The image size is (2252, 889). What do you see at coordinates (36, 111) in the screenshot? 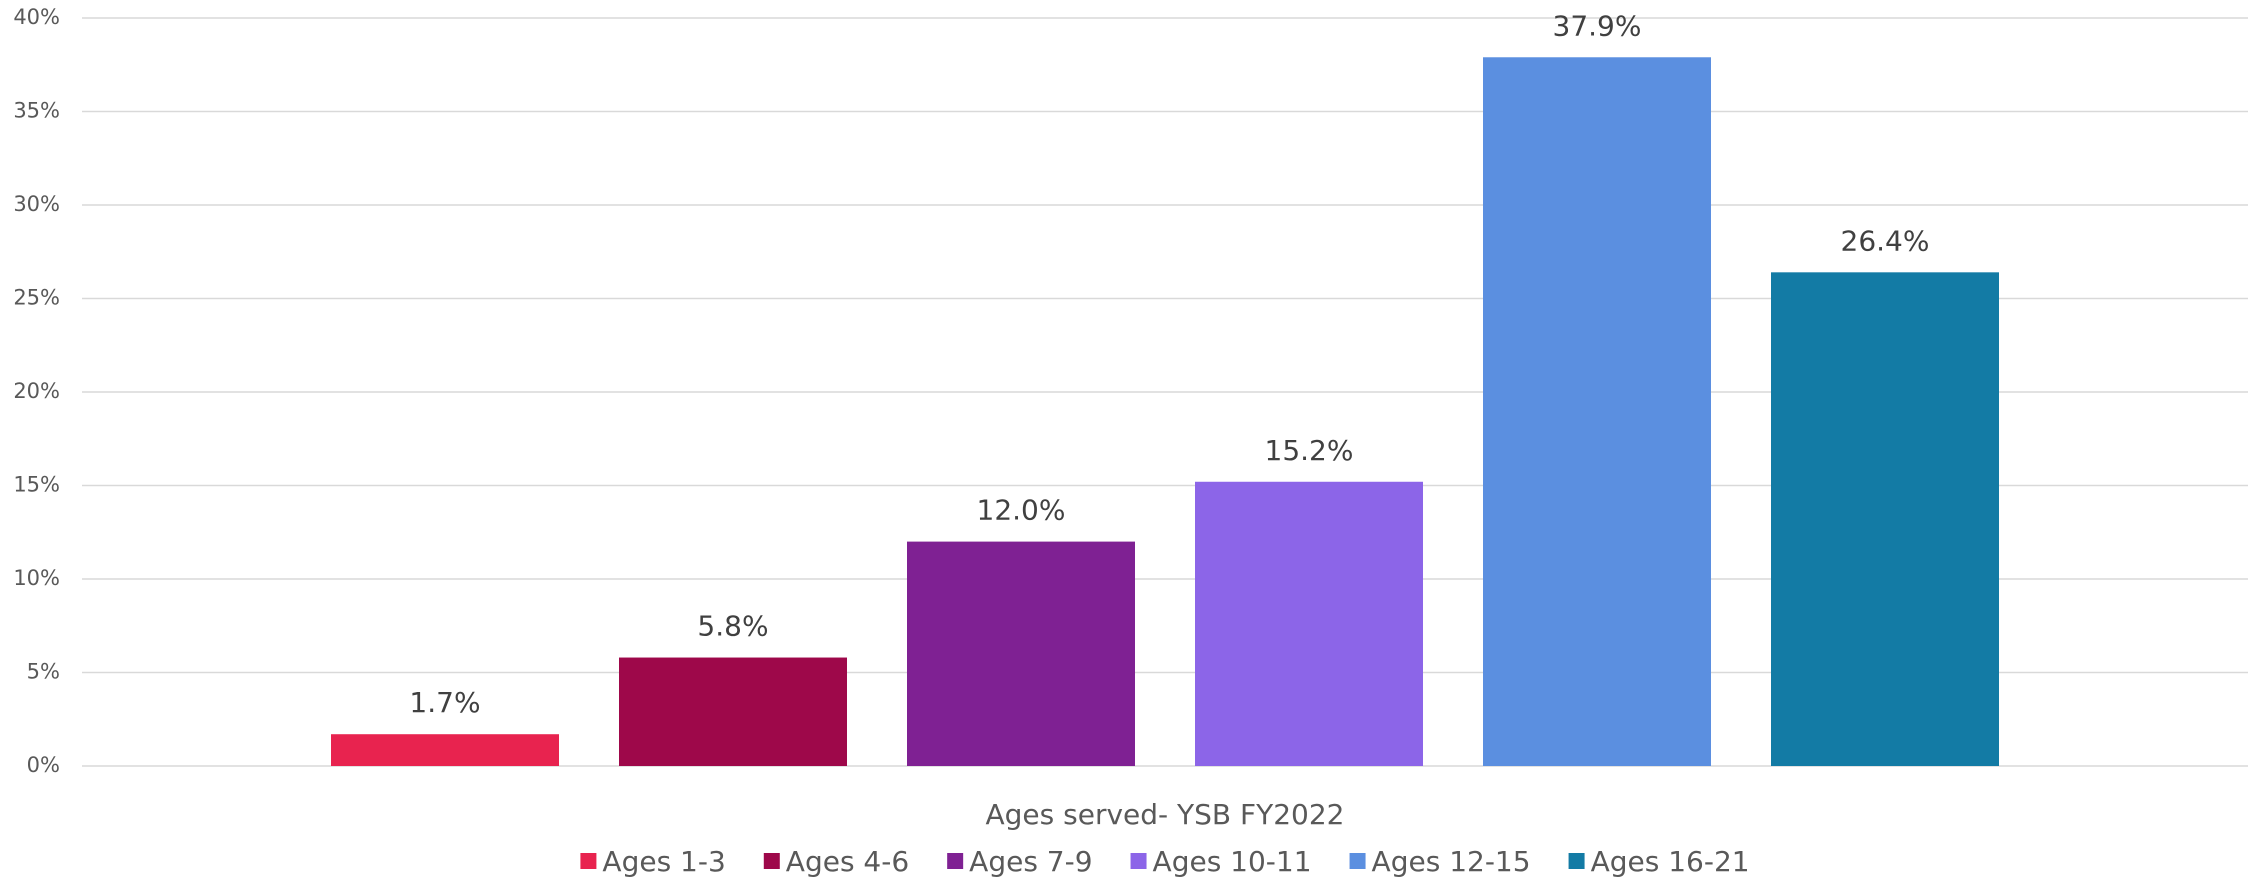
I see `y-tick-label: 35%` at bounding box center [36, 111].